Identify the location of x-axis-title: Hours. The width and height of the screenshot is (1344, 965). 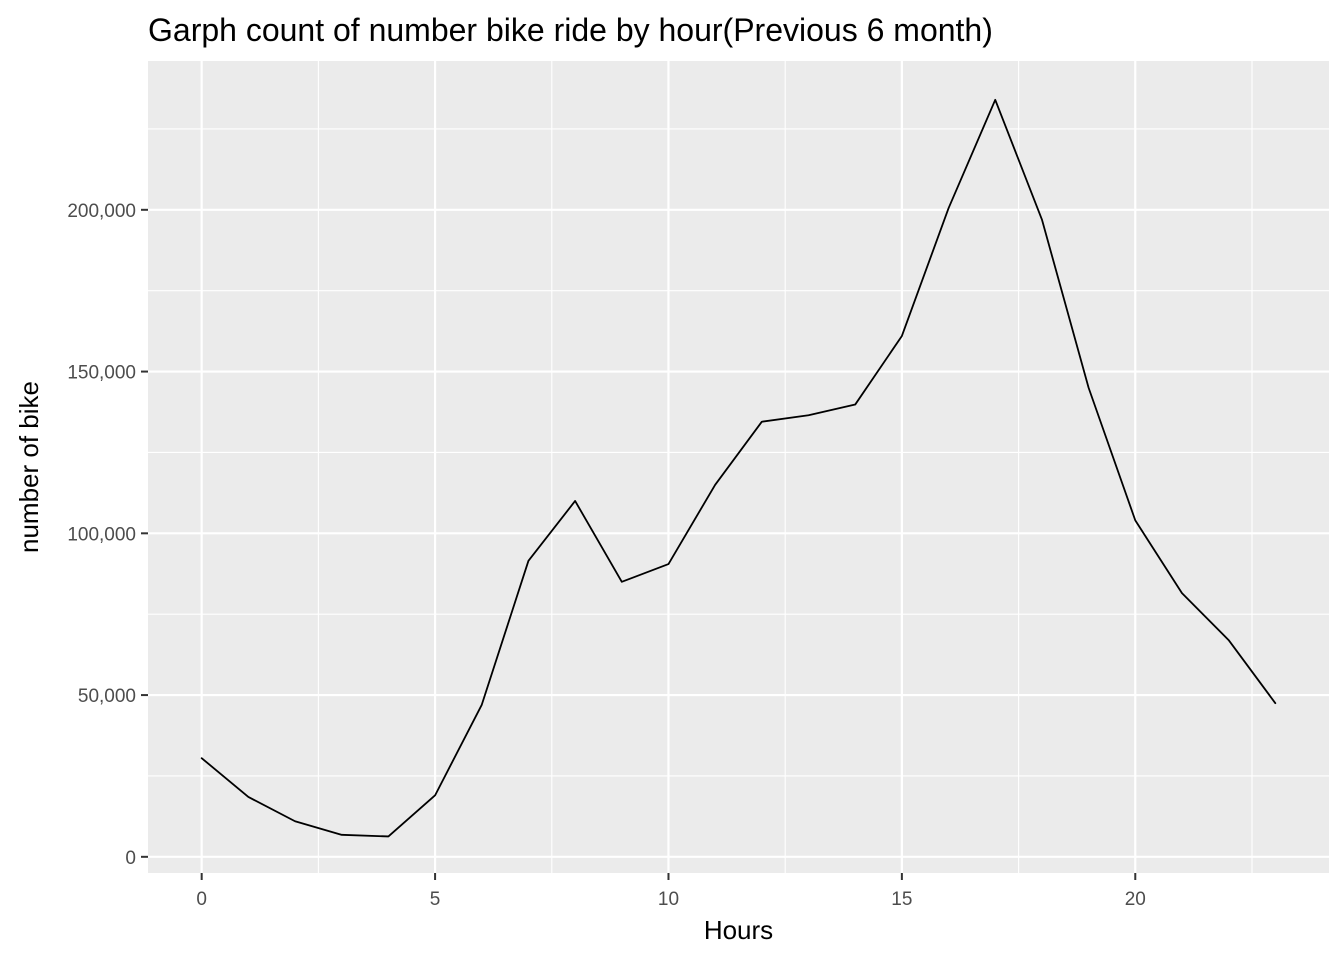
(738, 930).